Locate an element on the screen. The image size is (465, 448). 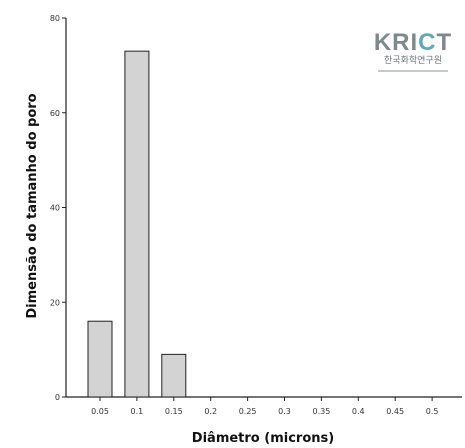
y-tick-label: 80 is located at coordinates (55, 18).